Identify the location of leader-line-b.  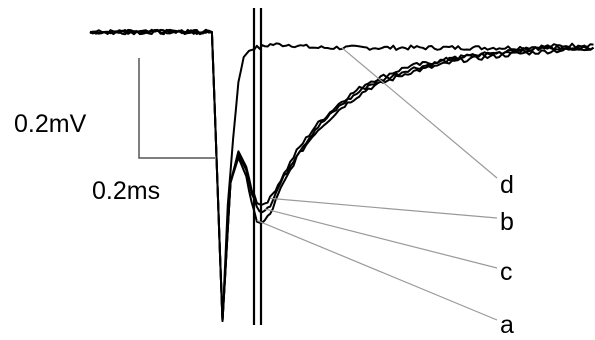
(384, 208).